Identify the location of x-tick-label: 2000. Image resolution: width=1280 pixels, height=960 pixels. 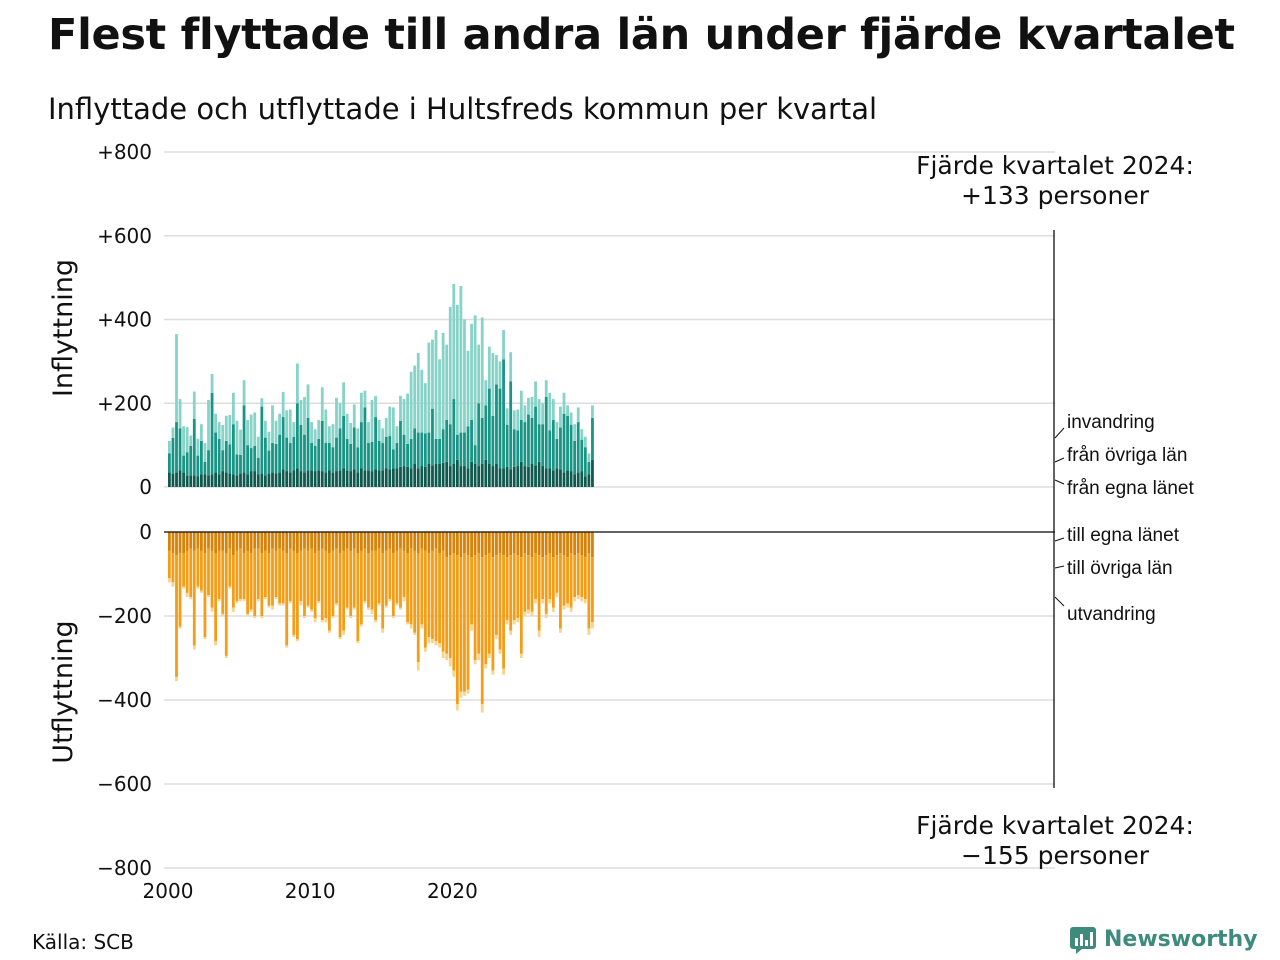
(168, 891).